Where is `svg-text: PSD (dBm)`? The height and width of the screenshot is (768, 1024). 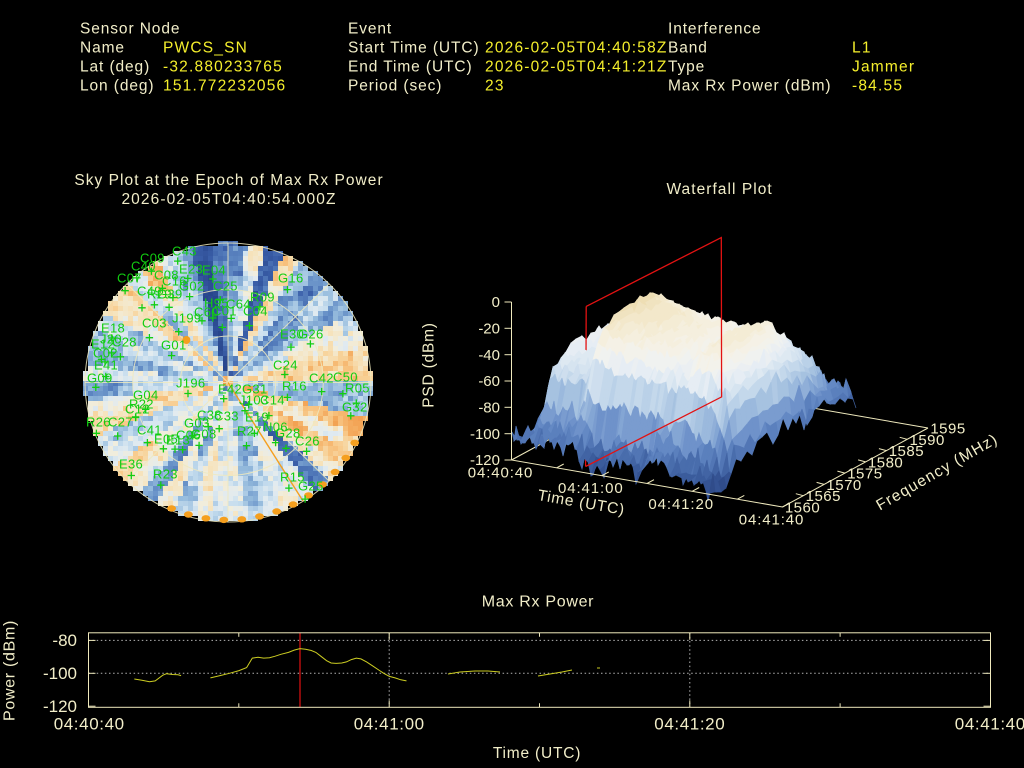
svg-text: PSD (dBm) is located at coordinates (429, 365).